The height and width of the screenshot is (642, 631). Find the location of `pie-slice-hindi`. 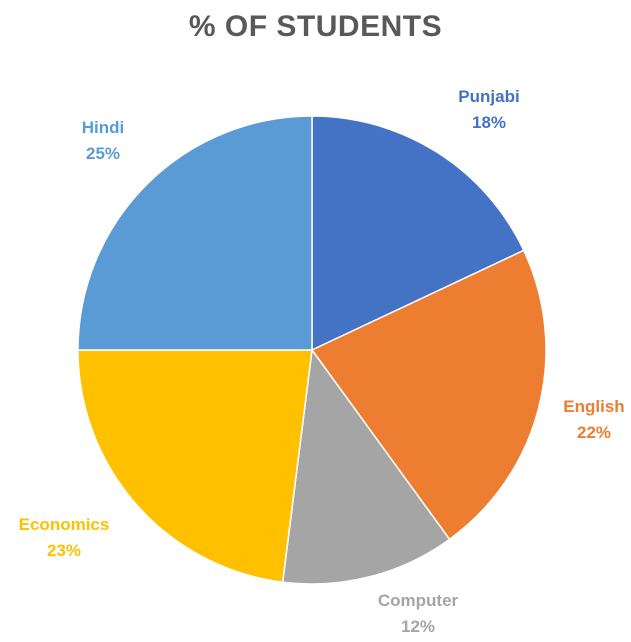

pie-slice-hindi is located at coordinates (195, 233).